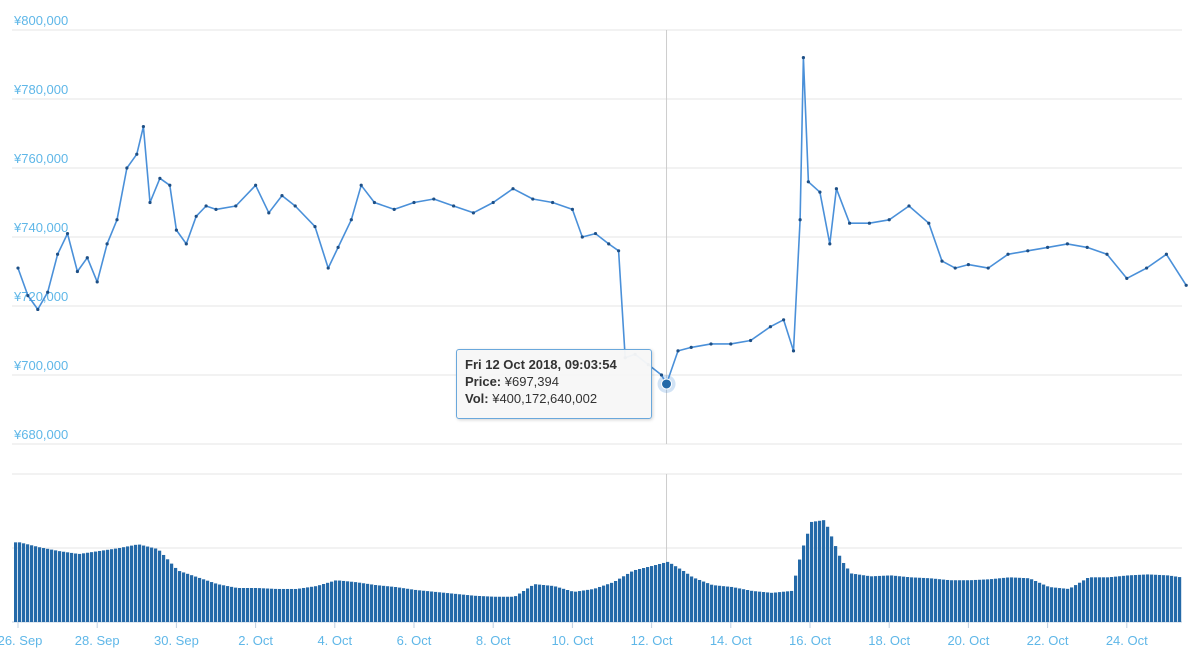 Image resolution: width=1200 pixels, height=662 pixels. I want to click on x-tick-label: 24. Oct, so click(1127, 640).